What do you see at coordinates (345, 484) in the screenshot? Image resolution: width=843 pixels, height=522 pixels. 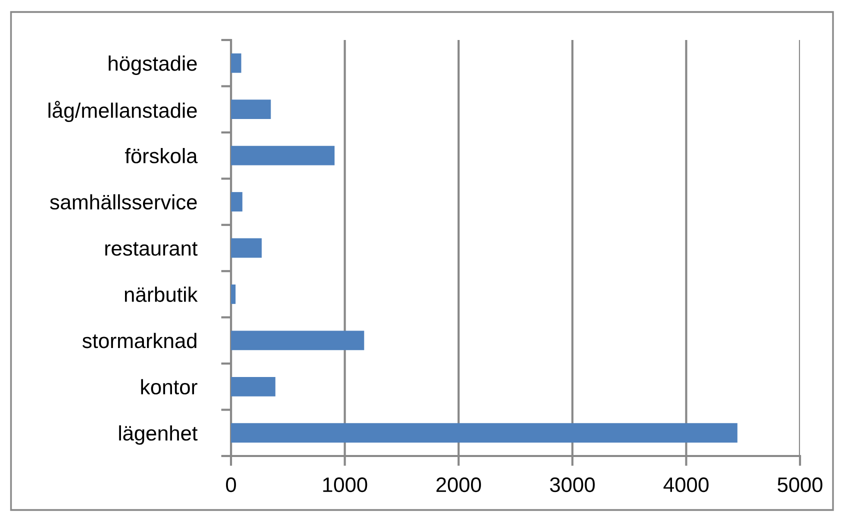 I see `x-tick-label: 1000` at bounding box center [345, 484].